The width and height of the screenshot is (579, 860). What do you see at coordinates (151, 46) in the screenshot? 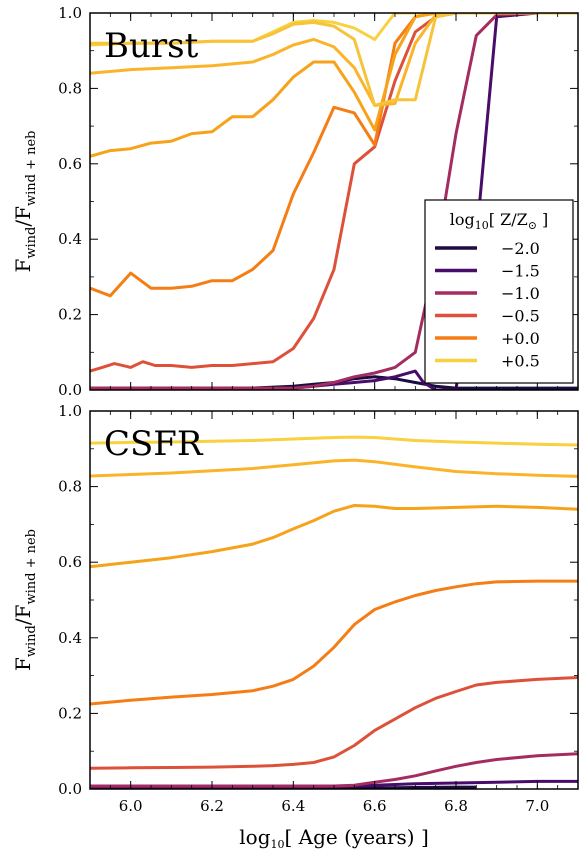
I see `panel-title: Burst` at bounding box center [151, 46].